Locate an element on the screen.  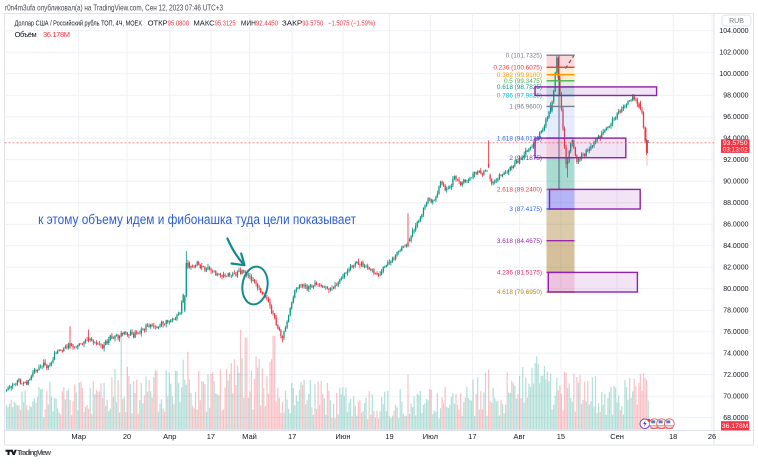
svg-text: 0.236 (100.6075) is located at coordinates (517, 68).